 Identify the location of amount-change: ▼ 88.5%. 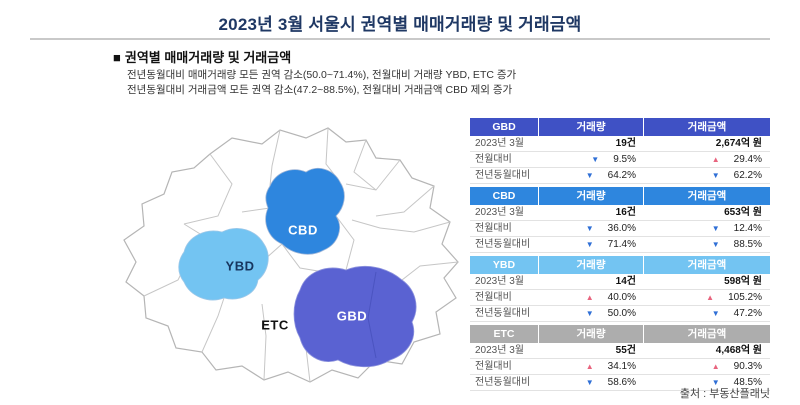
(707, 244).